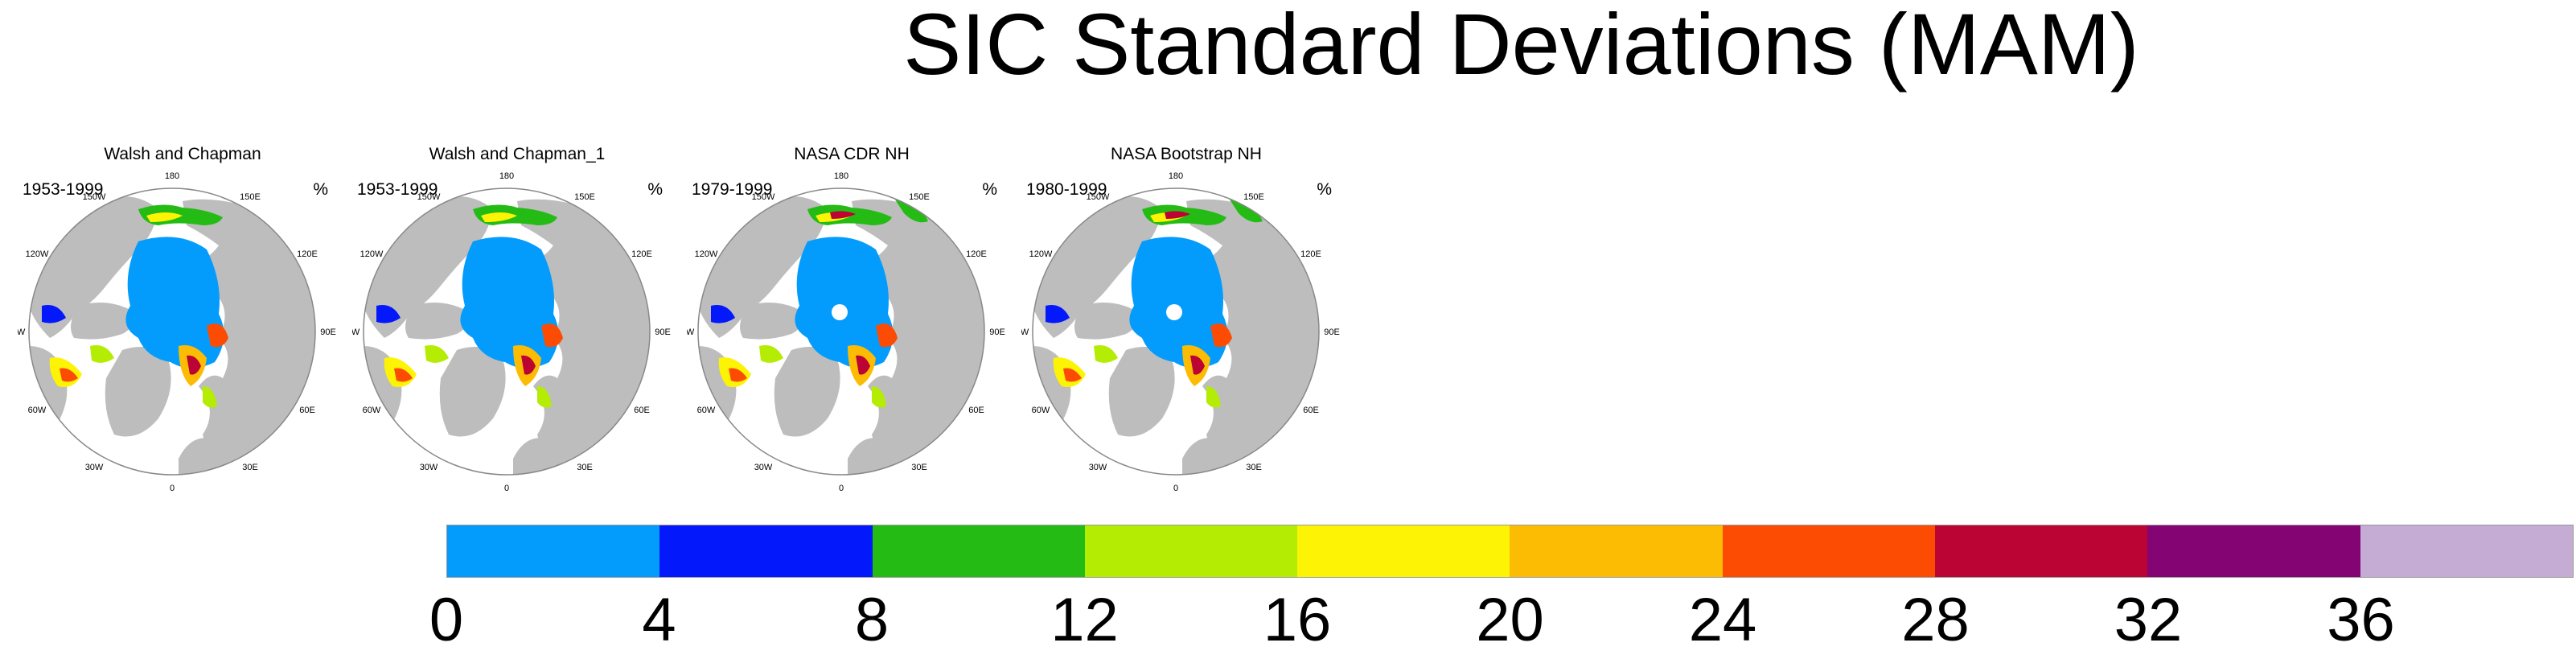  Describe the element at coordinates (1297, 620) in the screenshot. I see `colorbar-tick-label: 16` at that location.